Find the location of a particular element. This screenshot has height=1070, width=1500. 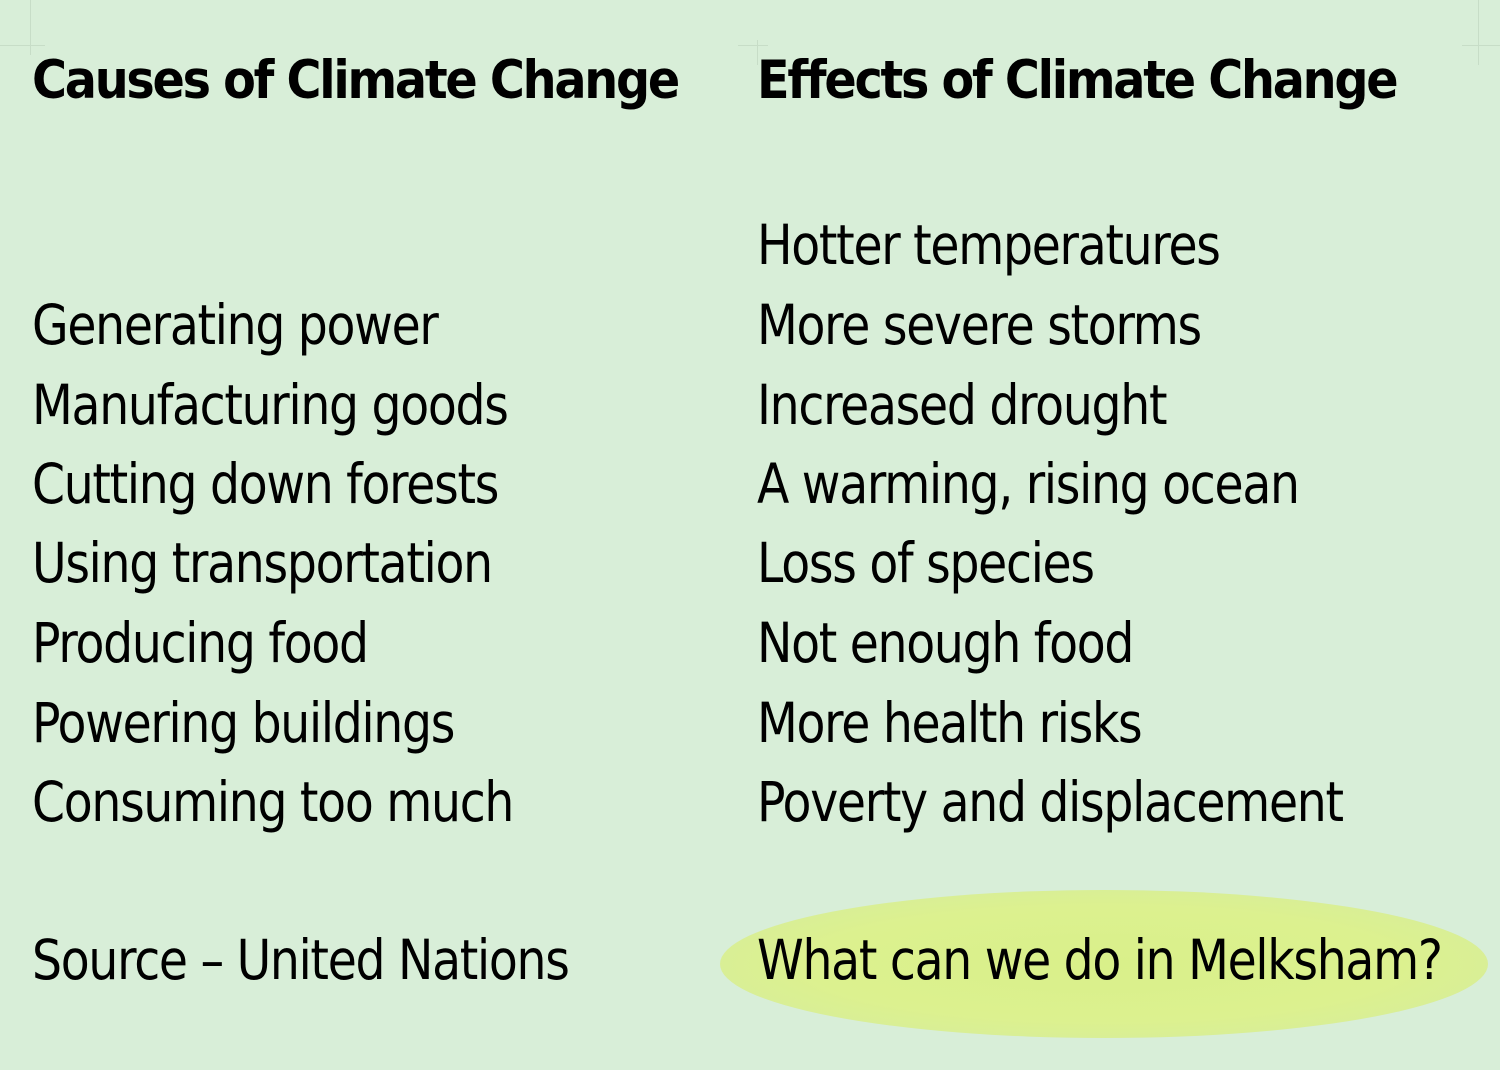

effect-item: More health risks is located at coordinates (950, 723).